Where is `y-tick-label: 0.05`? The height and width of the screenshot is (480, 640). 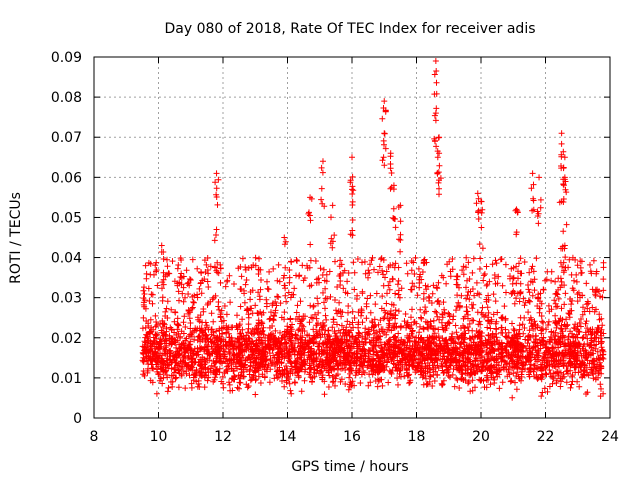
y-tick-label: 0.05 is located at coordinates (66, 218).